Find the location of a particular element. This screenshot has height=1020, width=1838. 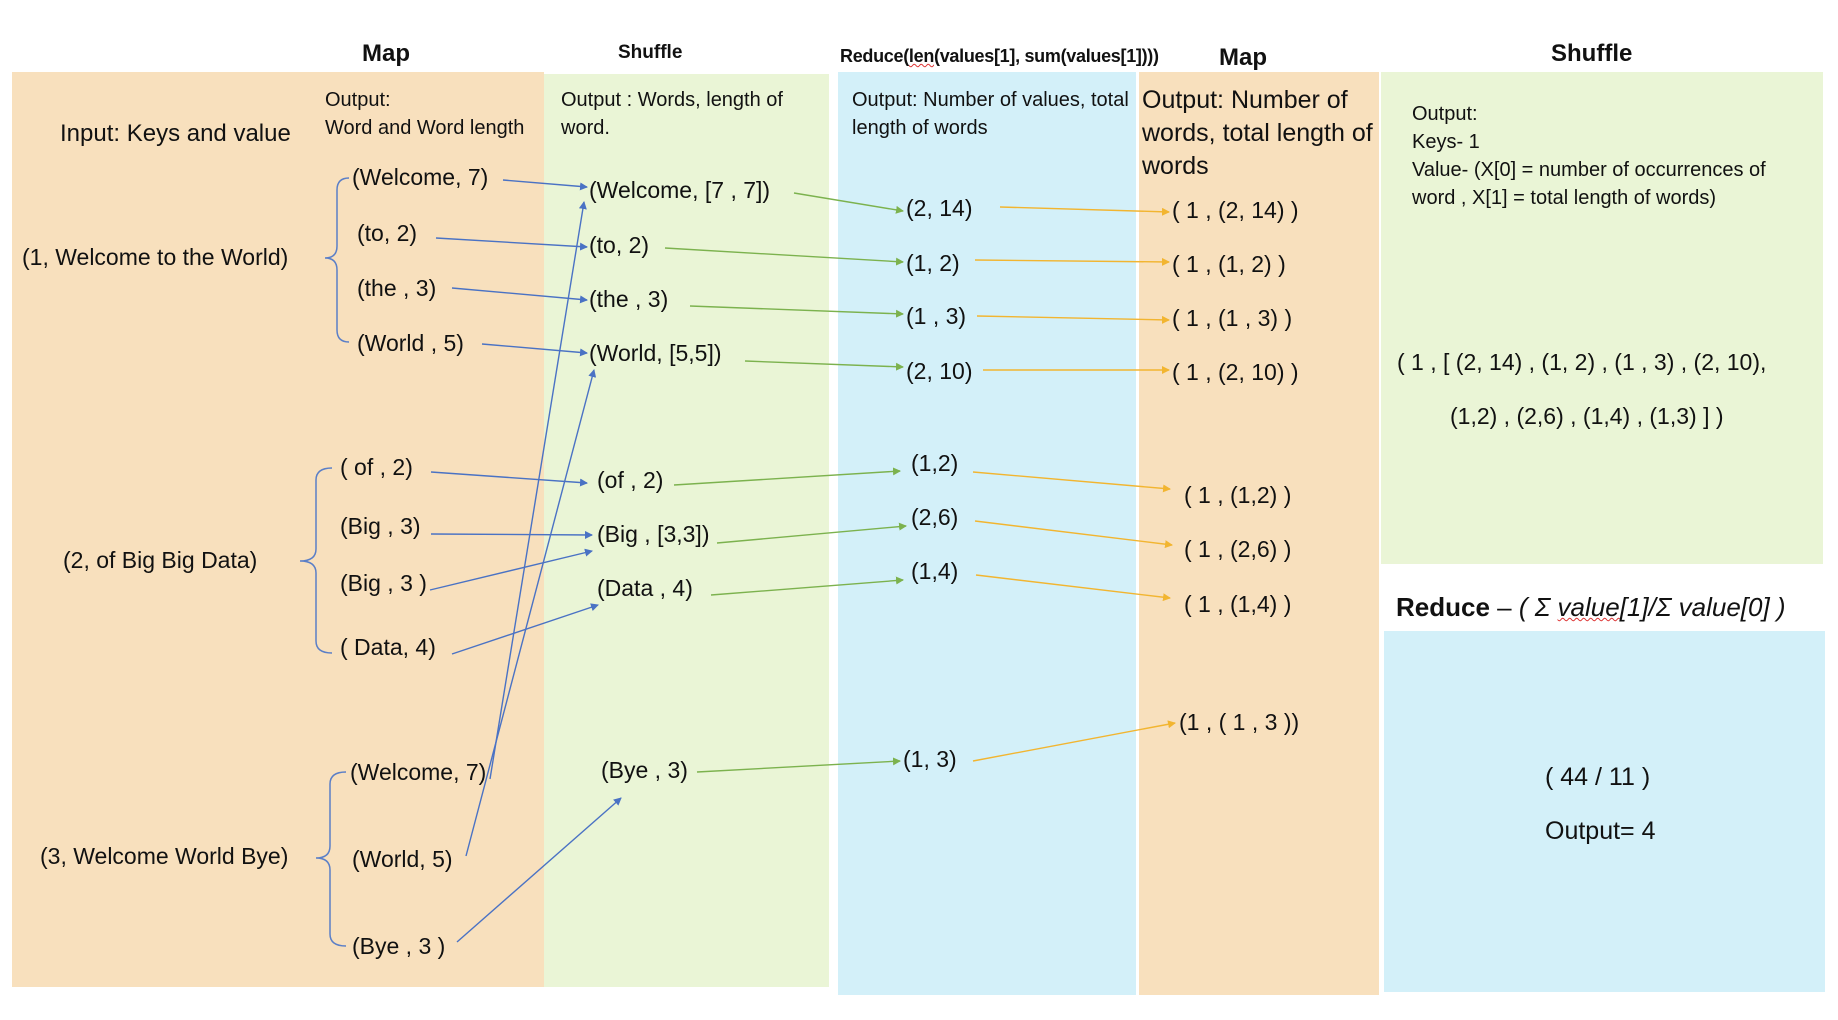

reduce-value: (1 , 3) is located at coordinates (936, 316).